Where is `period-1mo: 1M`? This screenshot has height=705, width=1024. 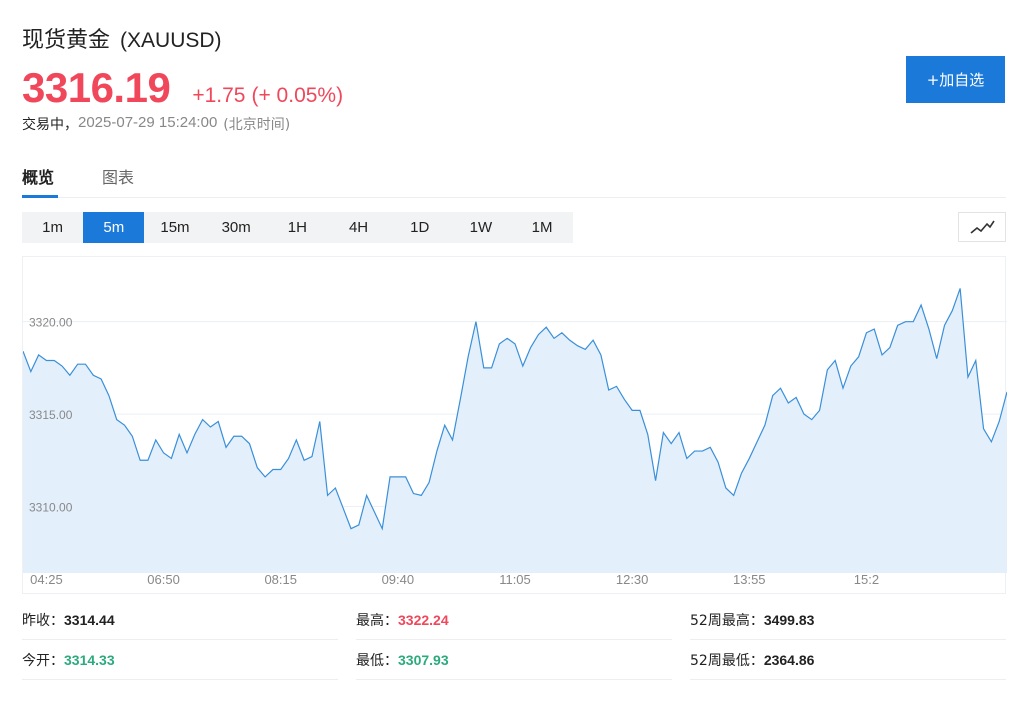 period-1mo: 1M is located at coordinates (542, 227).